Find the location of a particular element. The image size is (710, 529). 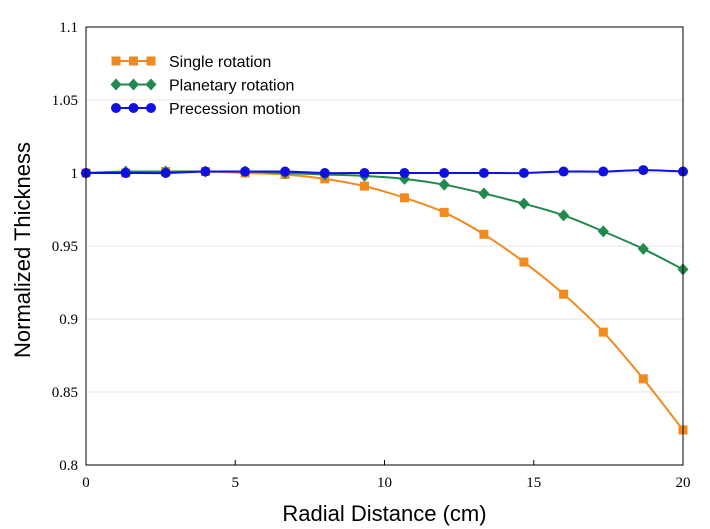

x-tick-label: 0 is located at coordinates (86, 483).